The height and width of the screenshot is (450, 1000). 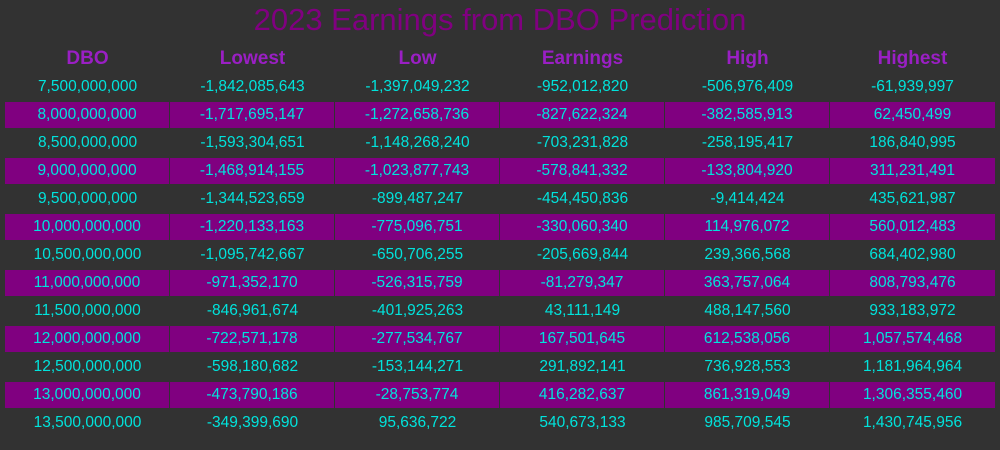 What do you see at coordinates (582, 86) in the screenshot?
I see `cell-earnings: -952,012,820` at bounding box center [582, 86].